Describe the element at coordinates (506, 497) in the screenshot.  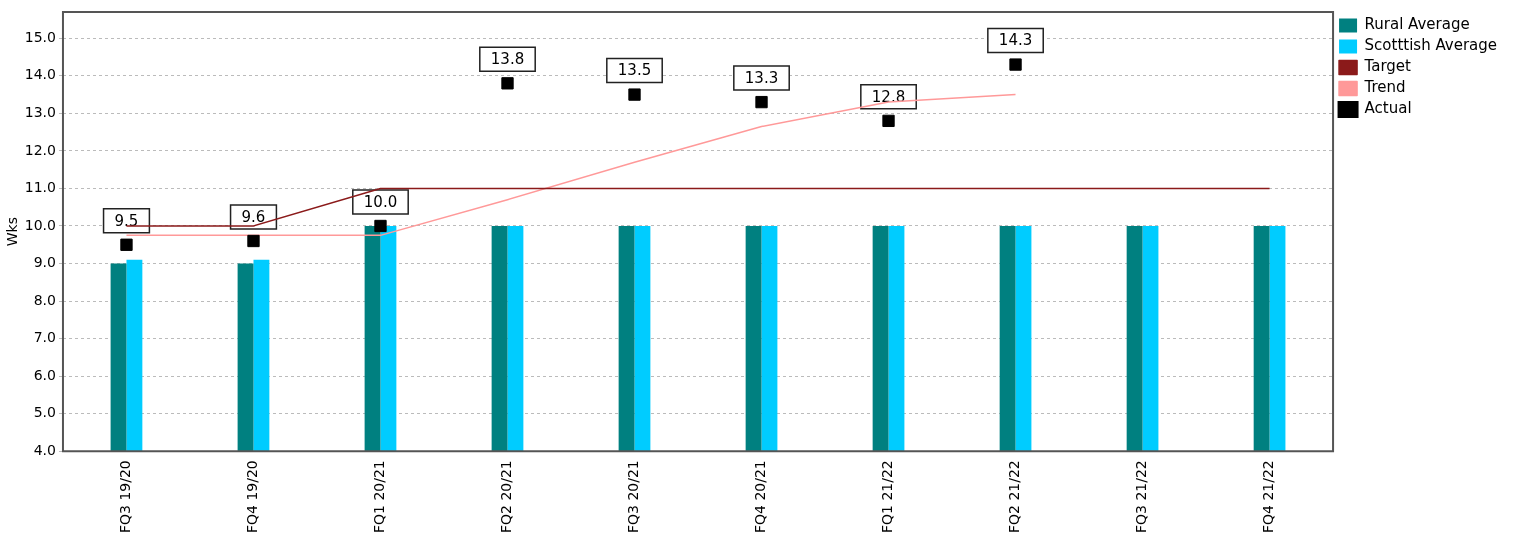
I see `x-tick-label: FQ2 20/21` at that location.